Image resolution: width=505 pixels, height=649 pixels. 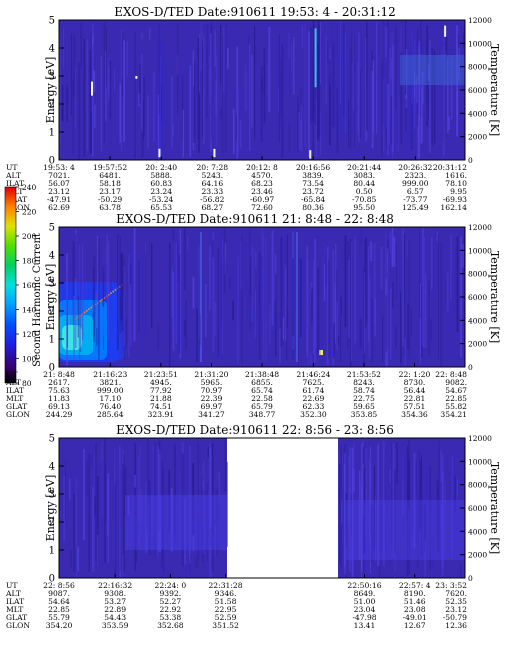 I want to click on panel-1-band, so click(x=432, y=70).